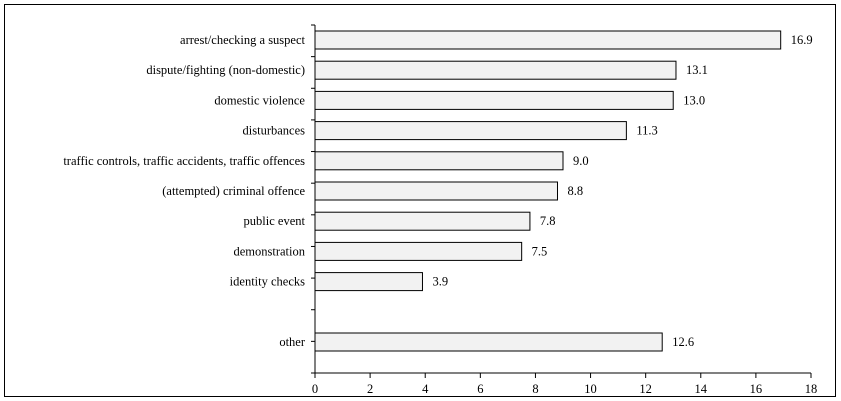 The height and width of the screenshot is (401, 841). I want to click on x-tick-label: 6, so click(480, 389).